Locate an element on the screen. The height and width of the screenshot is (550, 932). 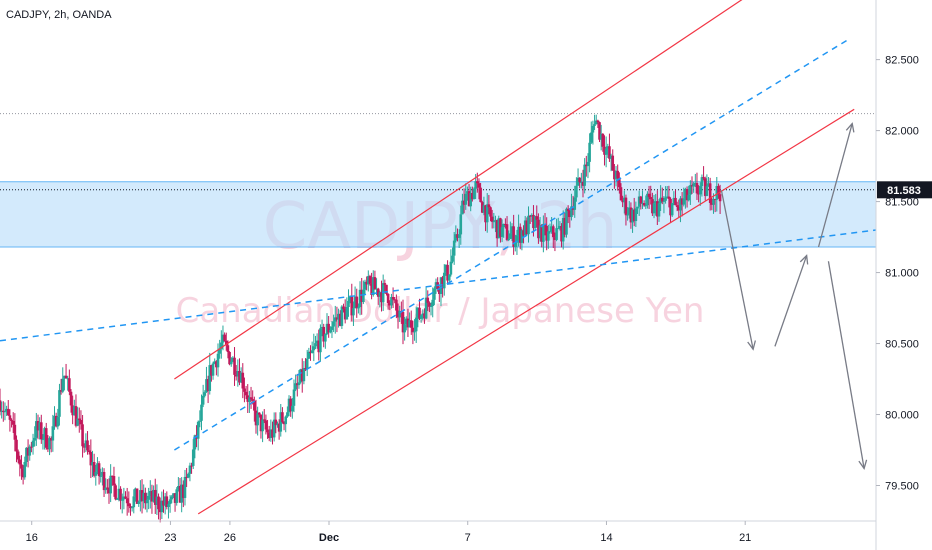
x-tick-label: 23 is located at coordinates (170, 538).